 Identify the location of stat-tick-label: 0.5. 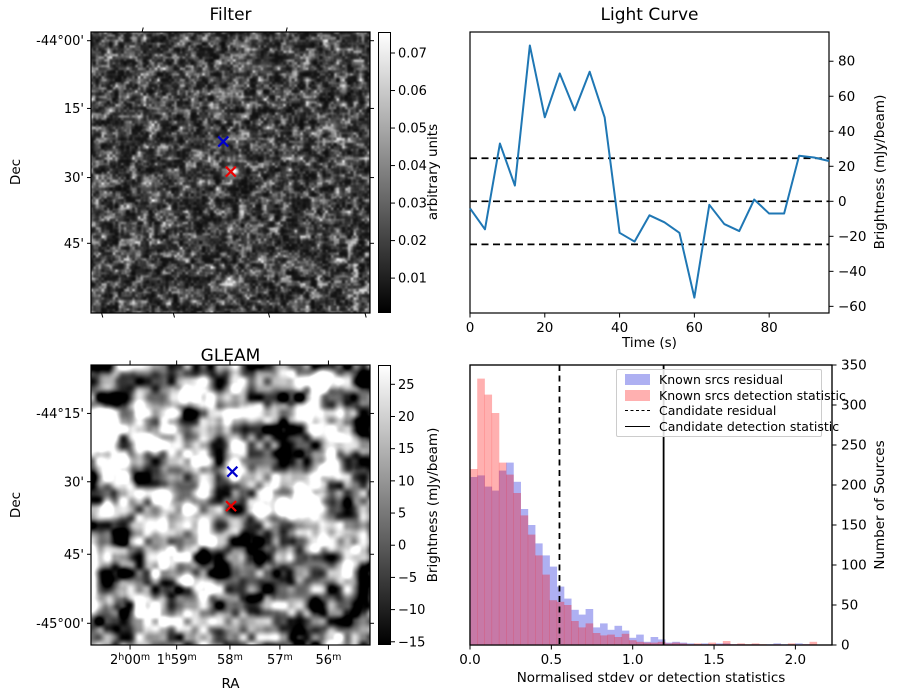
(551, 660).